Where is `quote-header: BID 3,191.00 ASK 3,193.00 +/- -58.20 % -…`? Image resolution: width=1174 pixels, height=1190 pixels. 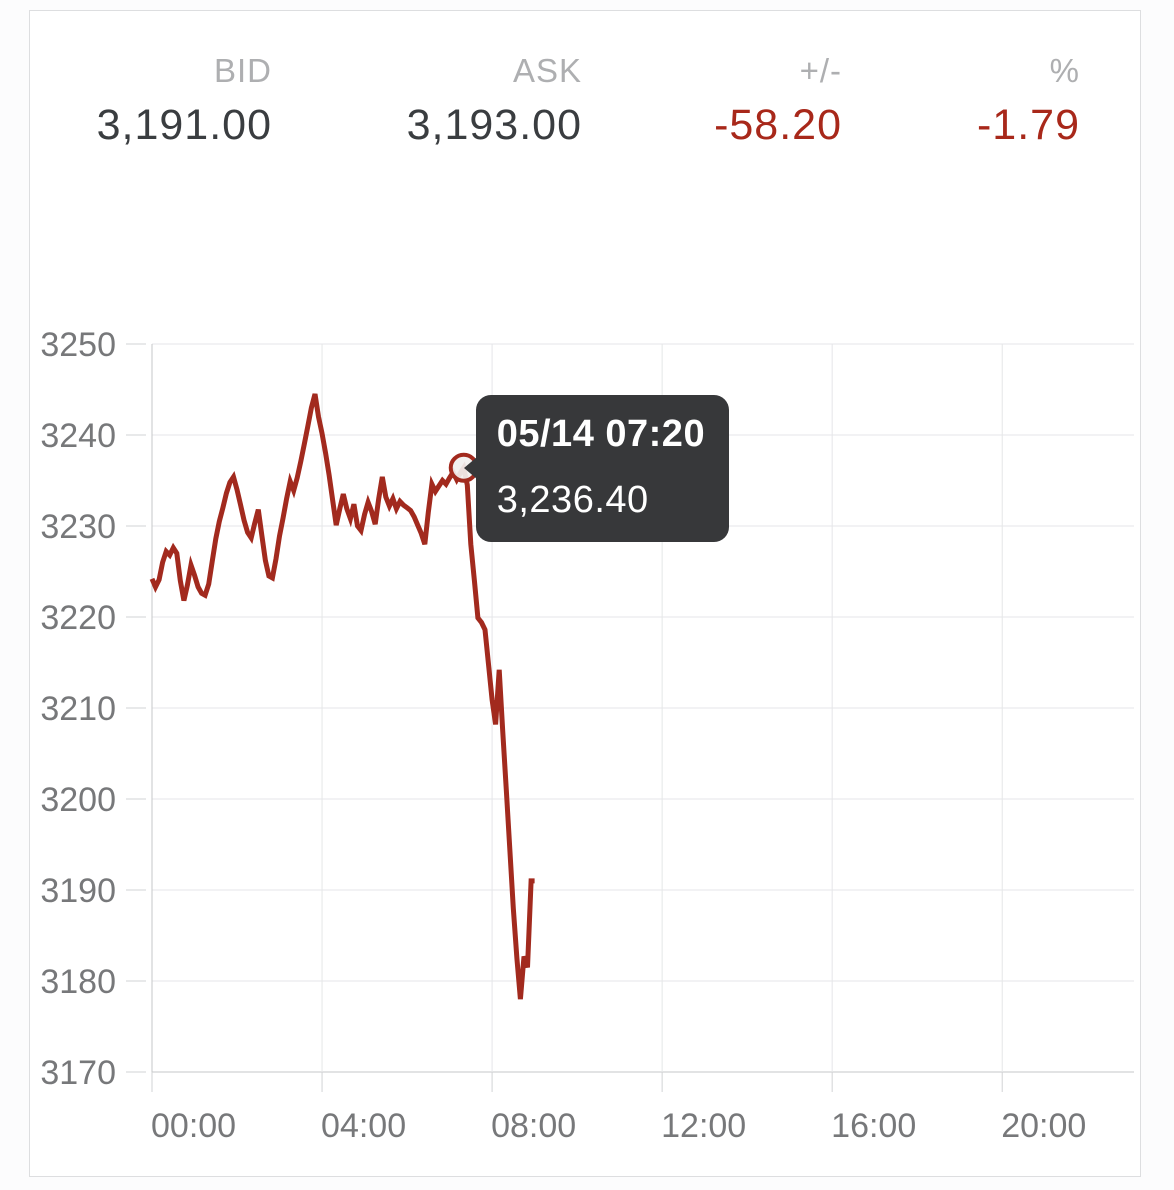 quote-header: BID 3,191.00 ASK 3,193.00 +/- -58.20 % -… is located at coordinates (585, 96).